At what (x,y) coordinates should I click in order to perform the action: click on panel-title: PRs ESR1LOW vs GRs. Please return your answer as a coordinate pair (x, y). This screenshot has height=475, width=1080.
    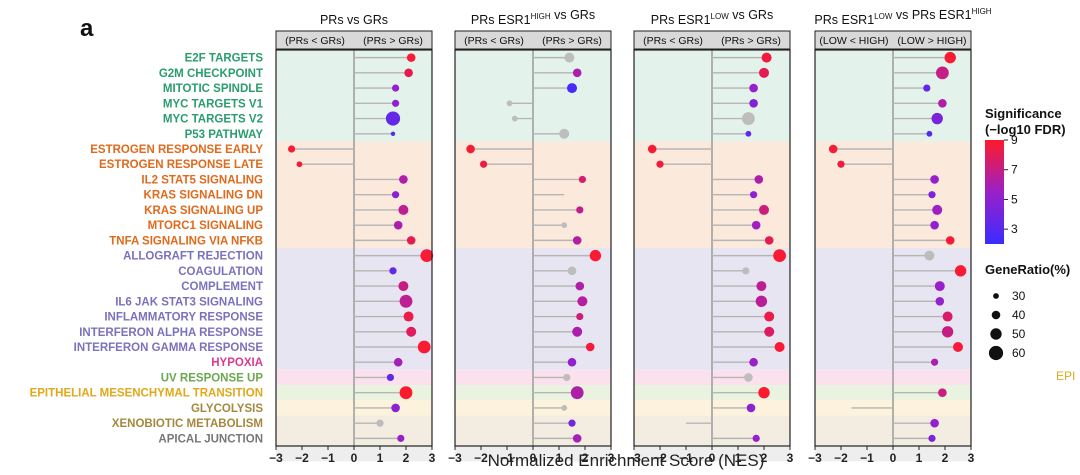
    Looking at the image, I should click on (712, 17).